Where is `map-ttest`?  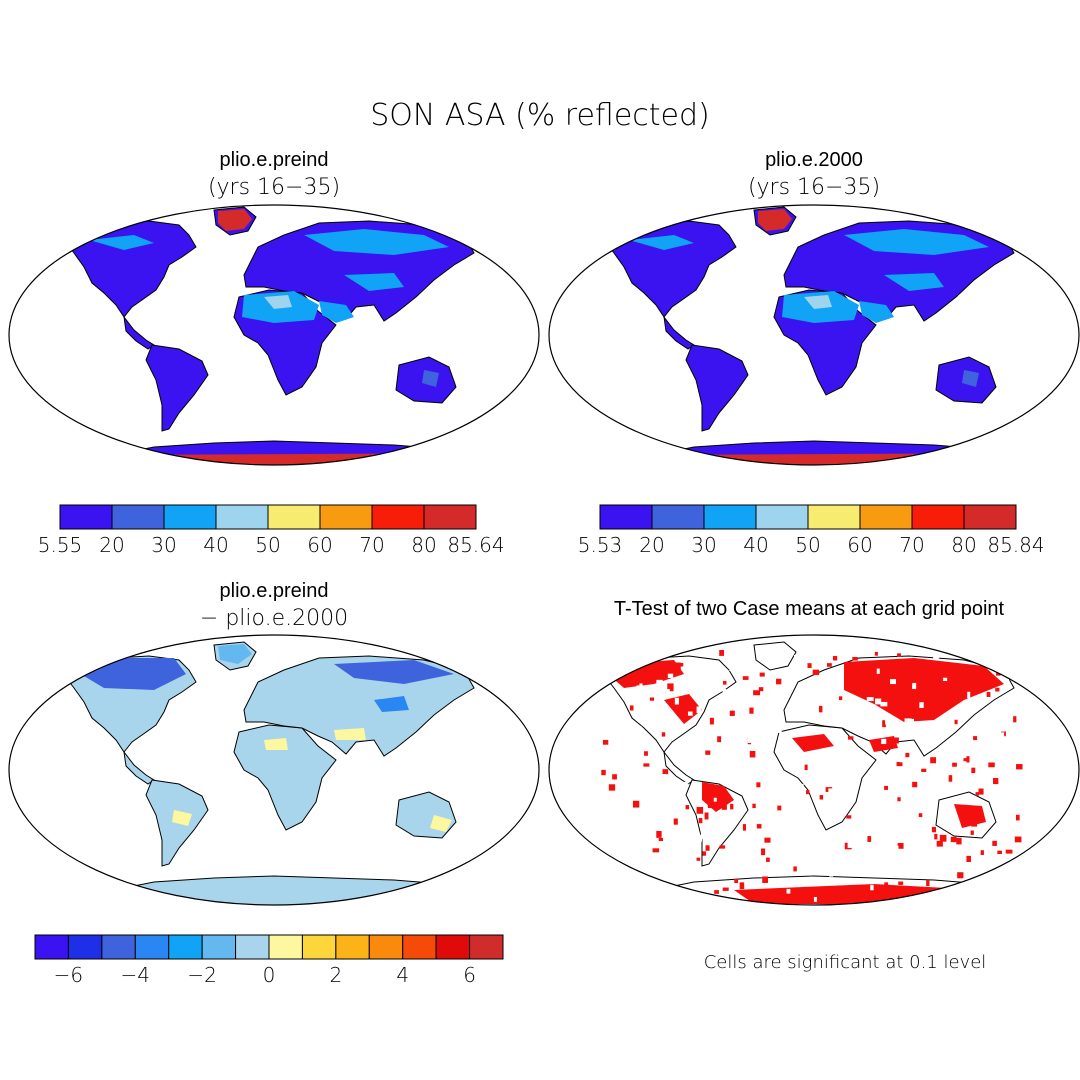
map-ttest is located at coordinates (814, 770).